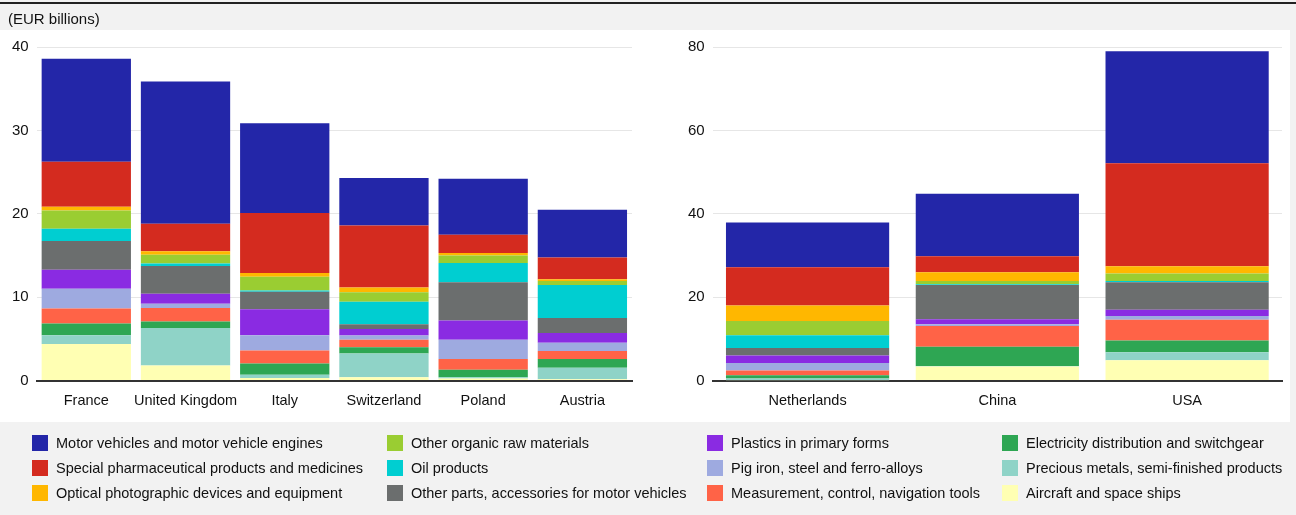  I want to click on y-tick-label: 60, so click(696, 129).